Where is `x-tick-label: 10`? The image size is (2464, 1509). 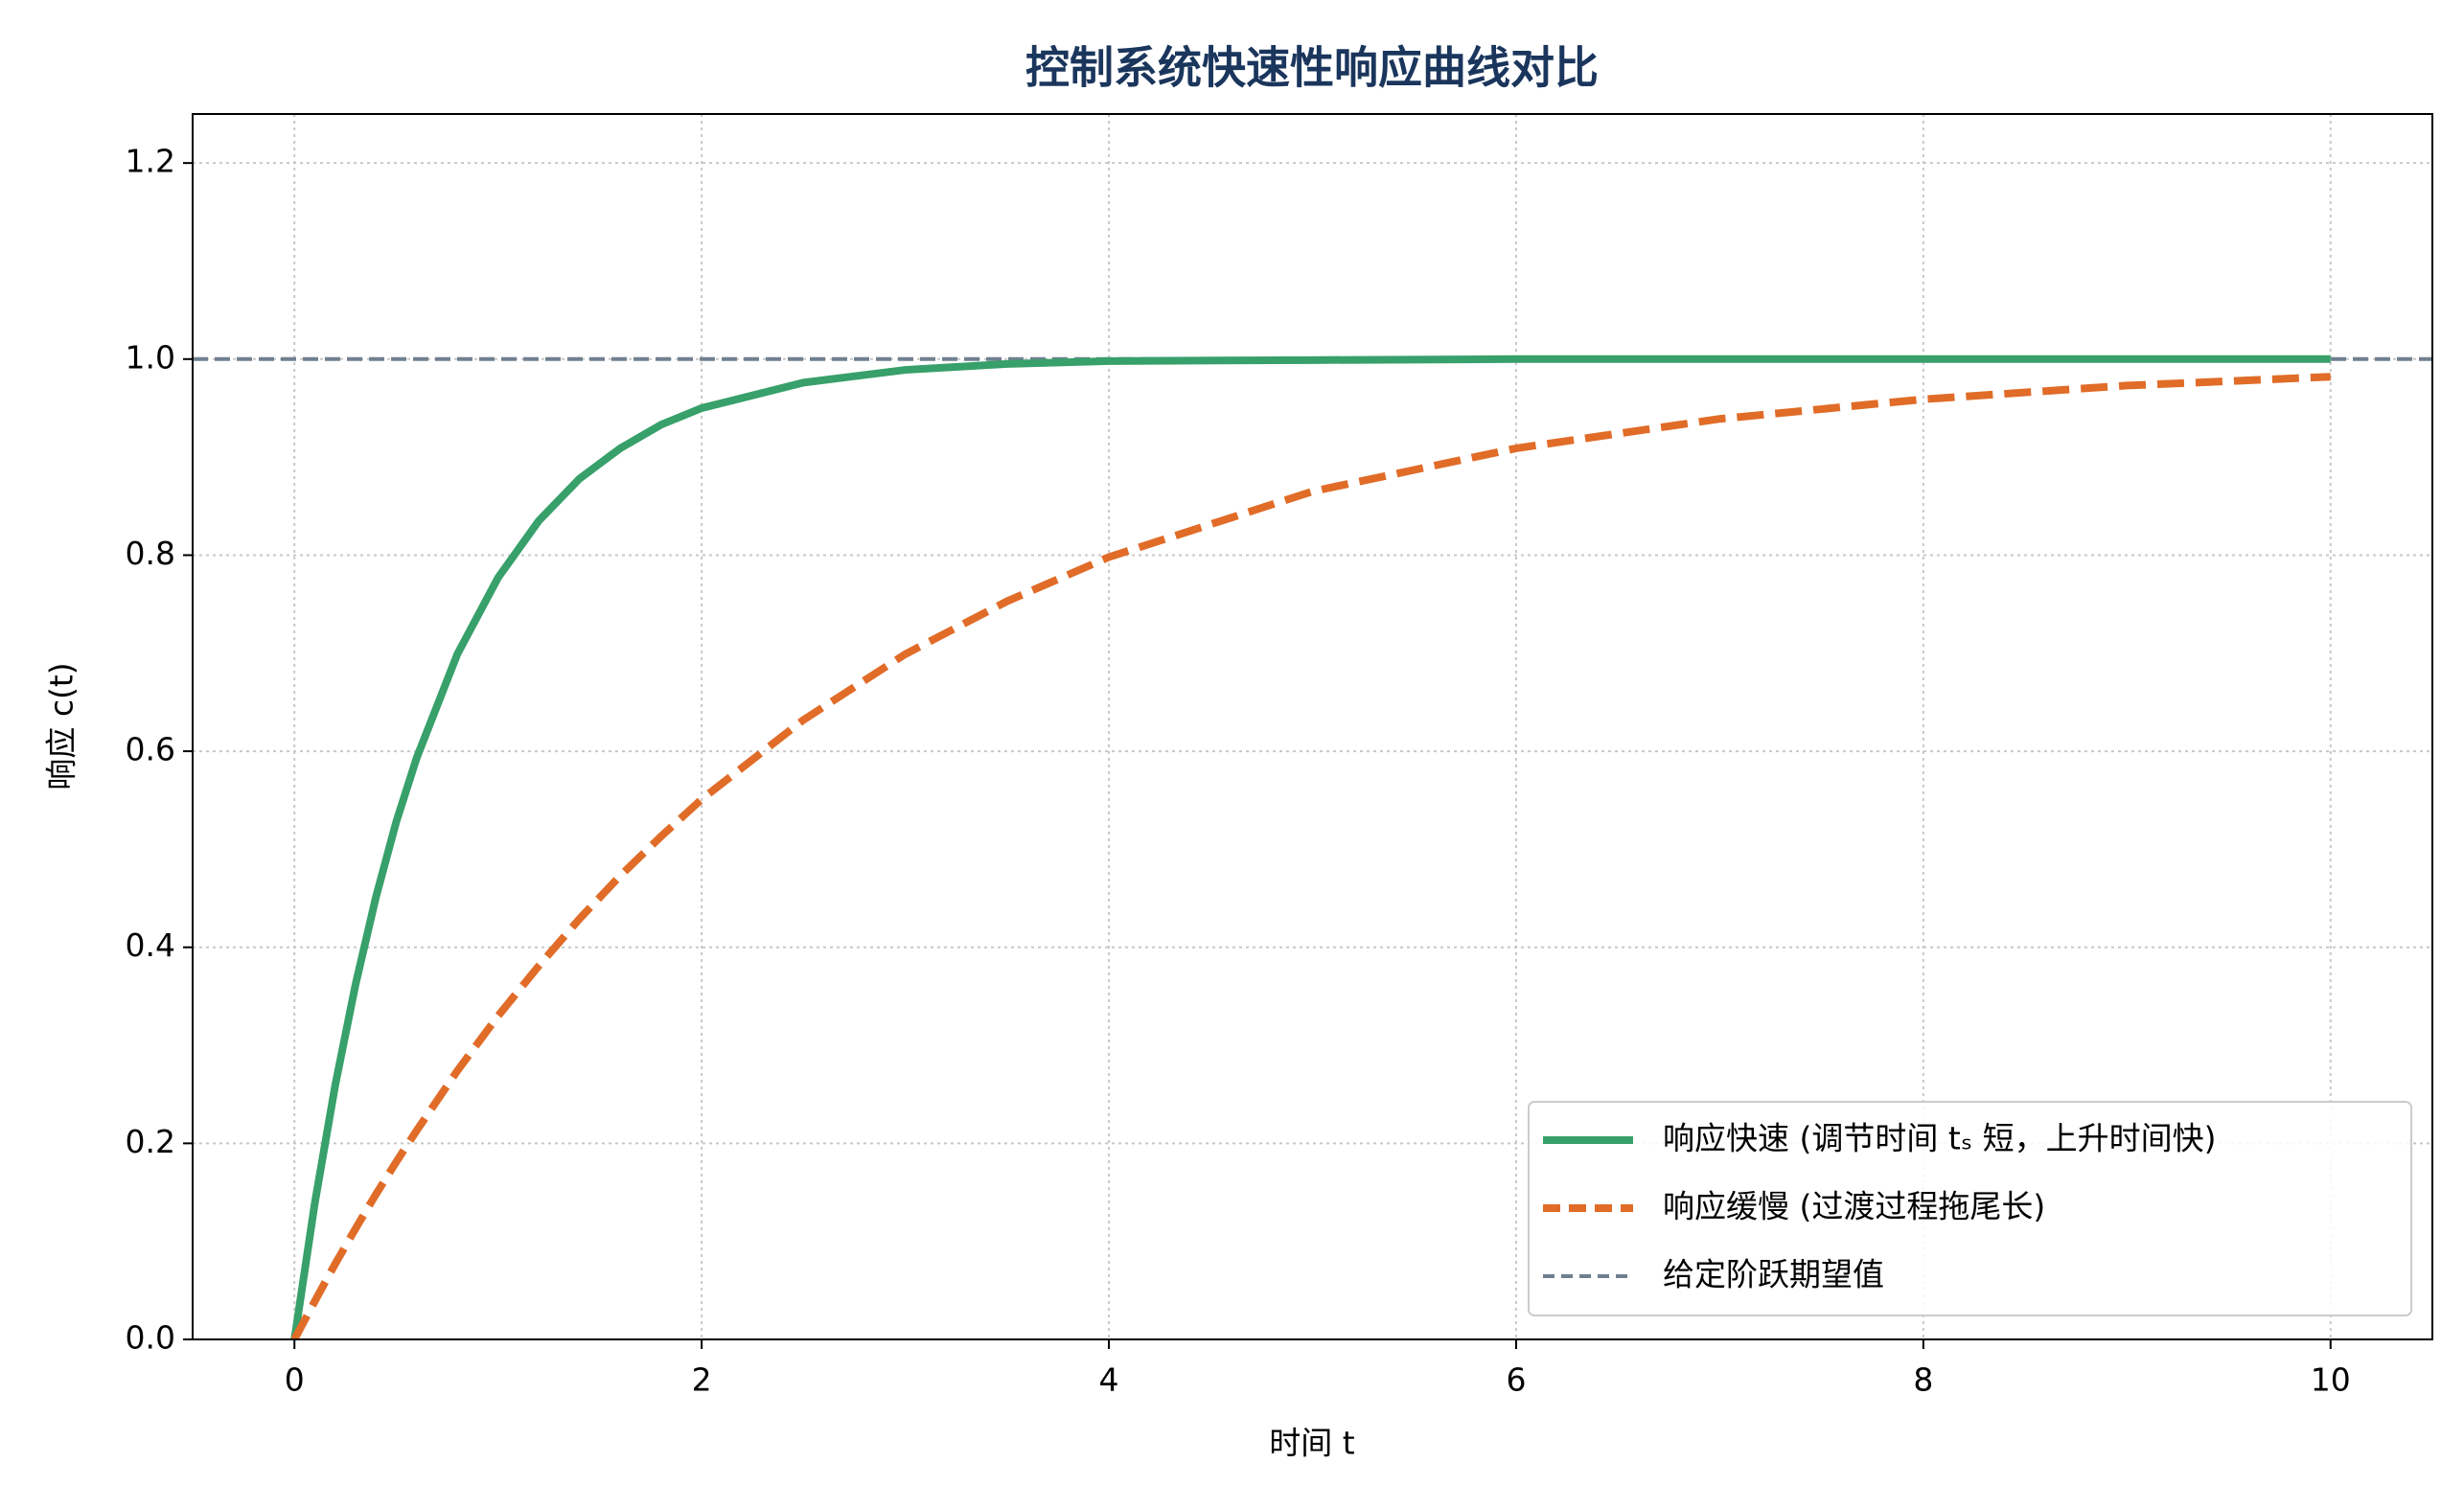
x-tick-label: 10 is located at coordinates (2331, 1380).